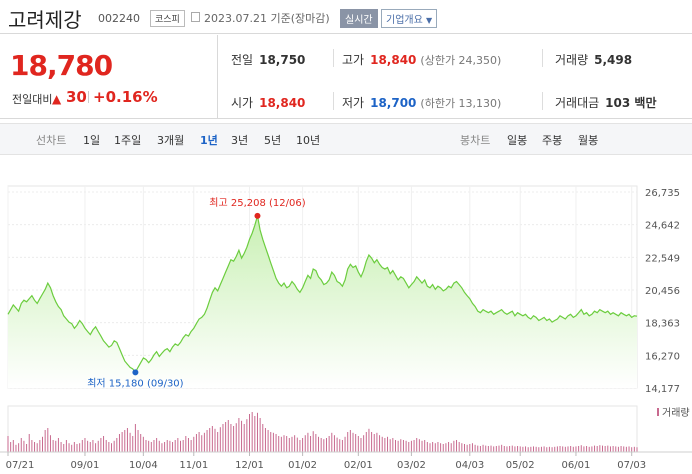  I want to click on volume-cell: 거래량 5,498, so click(593, 59).